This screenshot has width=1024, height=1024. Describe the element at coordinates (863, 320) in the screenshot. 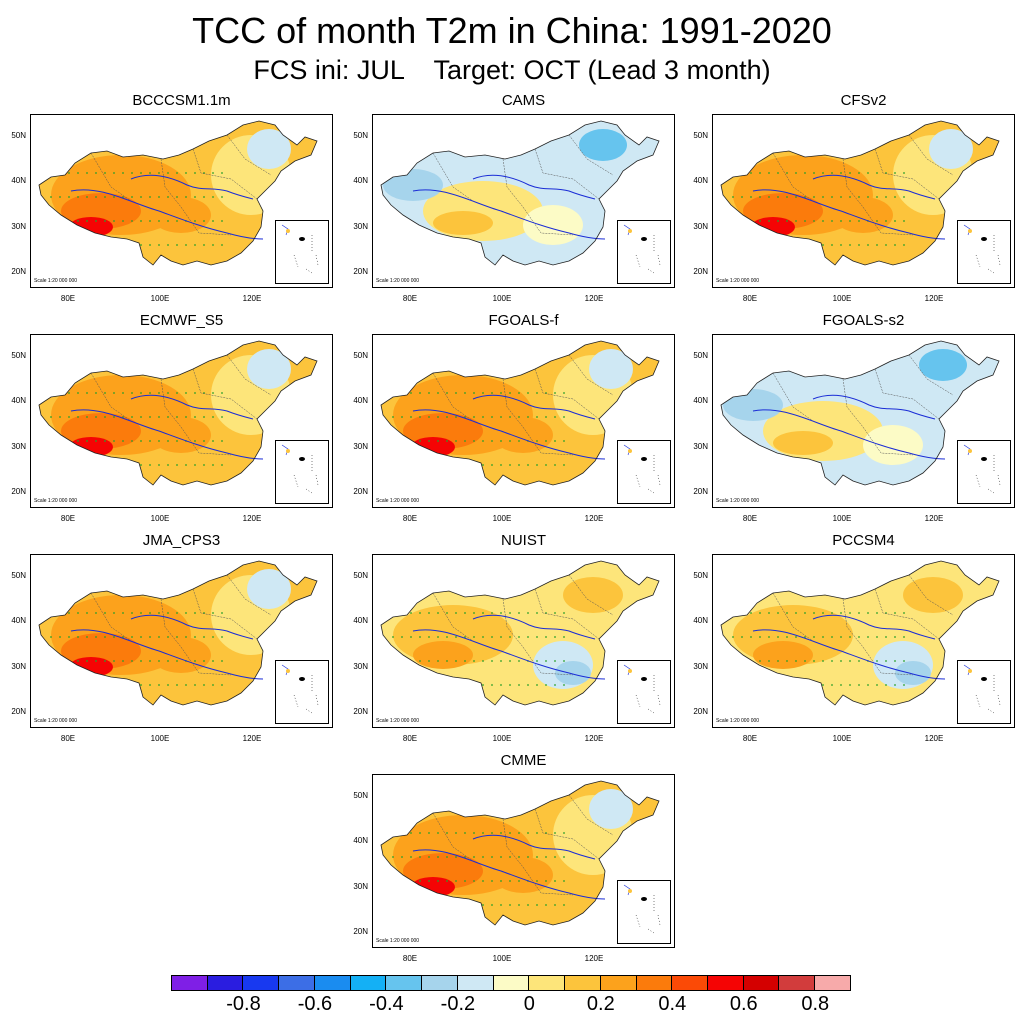

I see `panel-title: FGOALS-s2` at that location.